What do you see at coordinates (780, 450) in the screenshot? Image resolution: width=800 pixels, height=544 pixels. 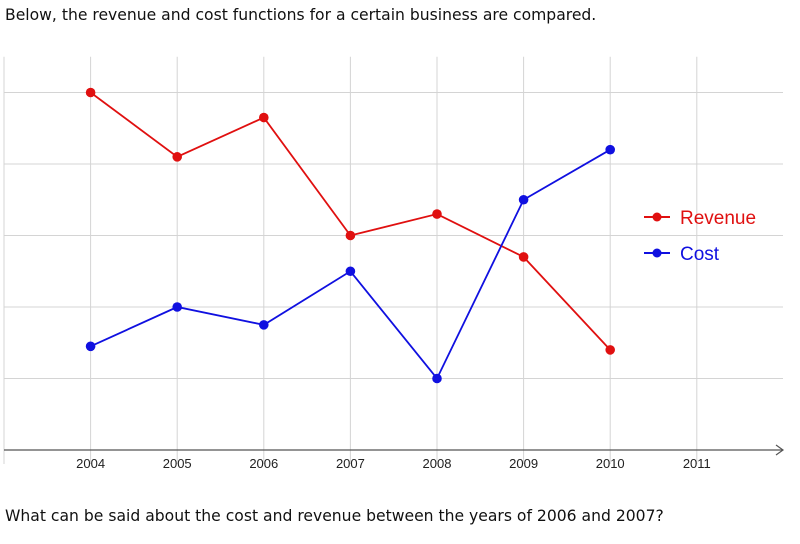 I see `x-axis-arrow-icon` at bounding box center [780, 450].